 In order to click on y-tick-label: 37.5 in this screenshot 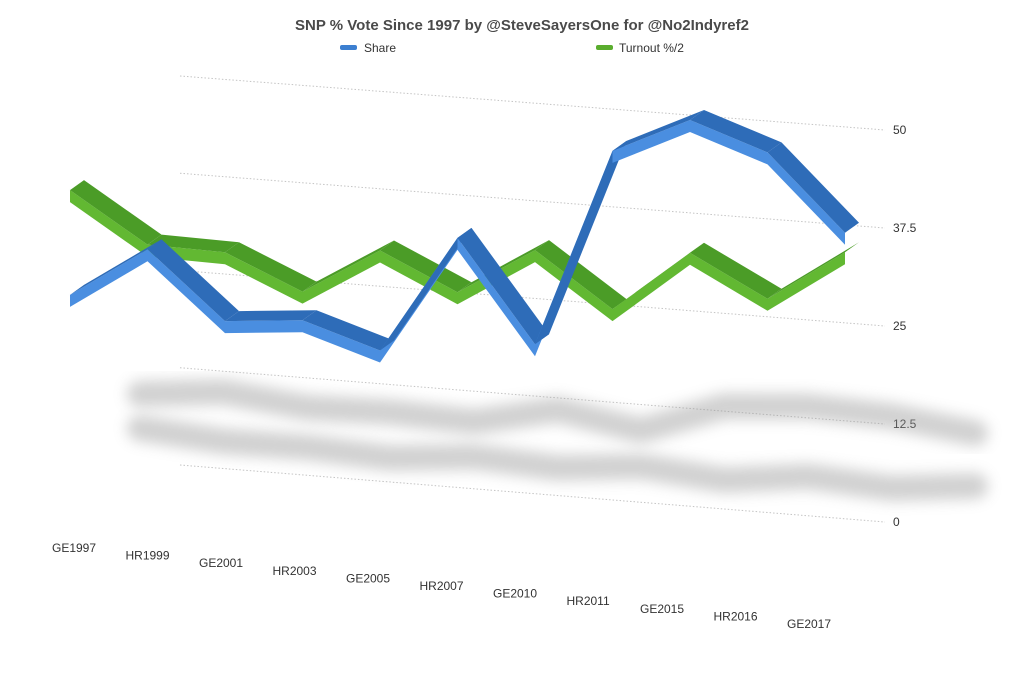, I will do `click(905, 228)`.